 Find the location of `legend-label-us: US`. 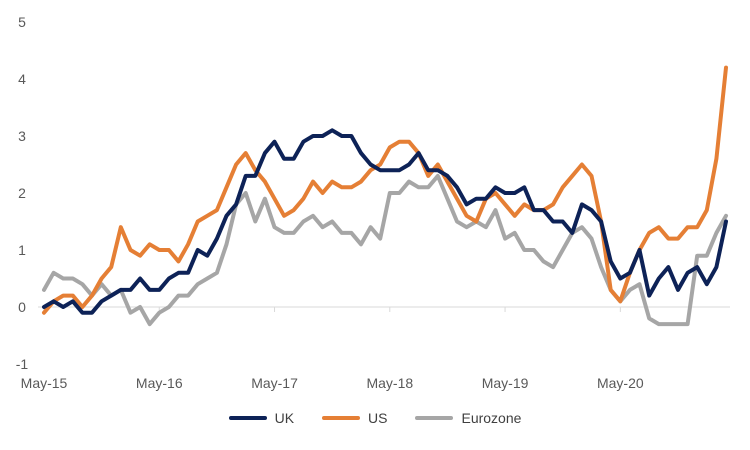

legend-label-us: US is located at coordinates (378, 418).